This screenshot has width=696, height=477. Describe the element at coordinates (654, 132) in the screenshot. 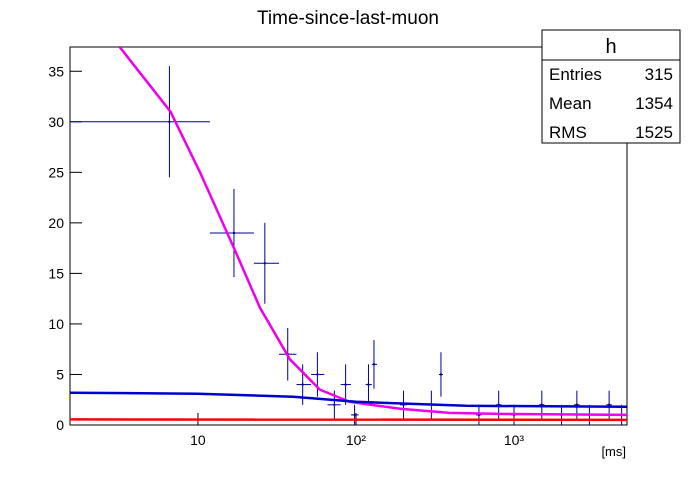

I see `stats-value: 1525` at that location.